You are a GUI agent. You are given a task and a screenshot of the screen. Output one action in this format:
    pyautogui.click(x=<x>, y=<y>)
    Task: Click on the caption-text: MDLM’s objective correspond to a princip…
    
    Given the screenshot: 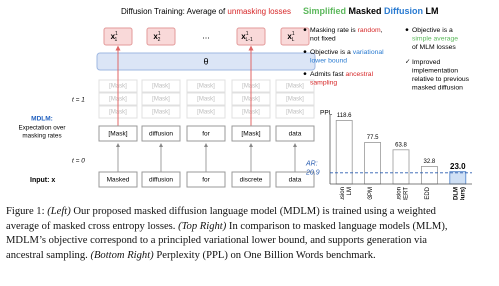 What is the action you would take?
    pyautogui.click(x=216, y=241)
    